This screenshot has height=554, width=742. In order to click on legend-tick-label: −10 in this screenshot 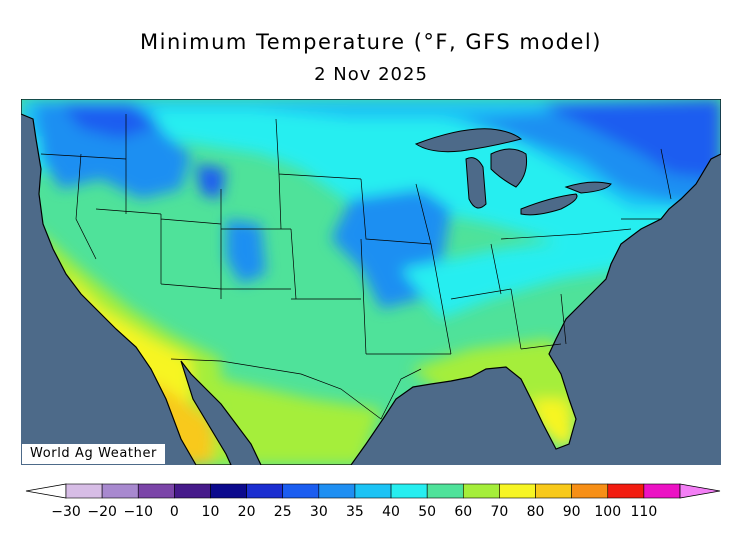, I will do `click(138, 512)`.